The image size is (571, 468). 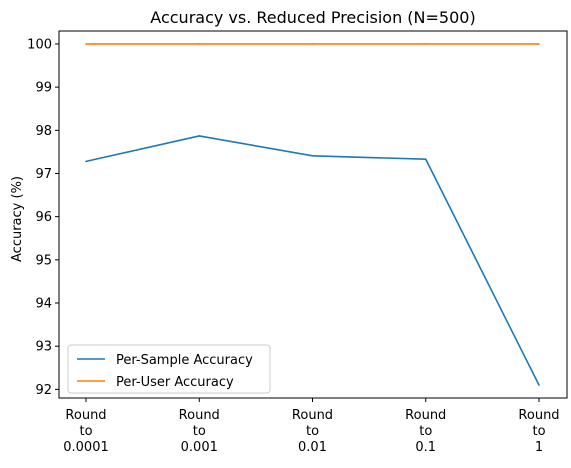 I want to click on y-axis: 92 93 94 95 96 97 98 99 100, so click(x=43, y=217).